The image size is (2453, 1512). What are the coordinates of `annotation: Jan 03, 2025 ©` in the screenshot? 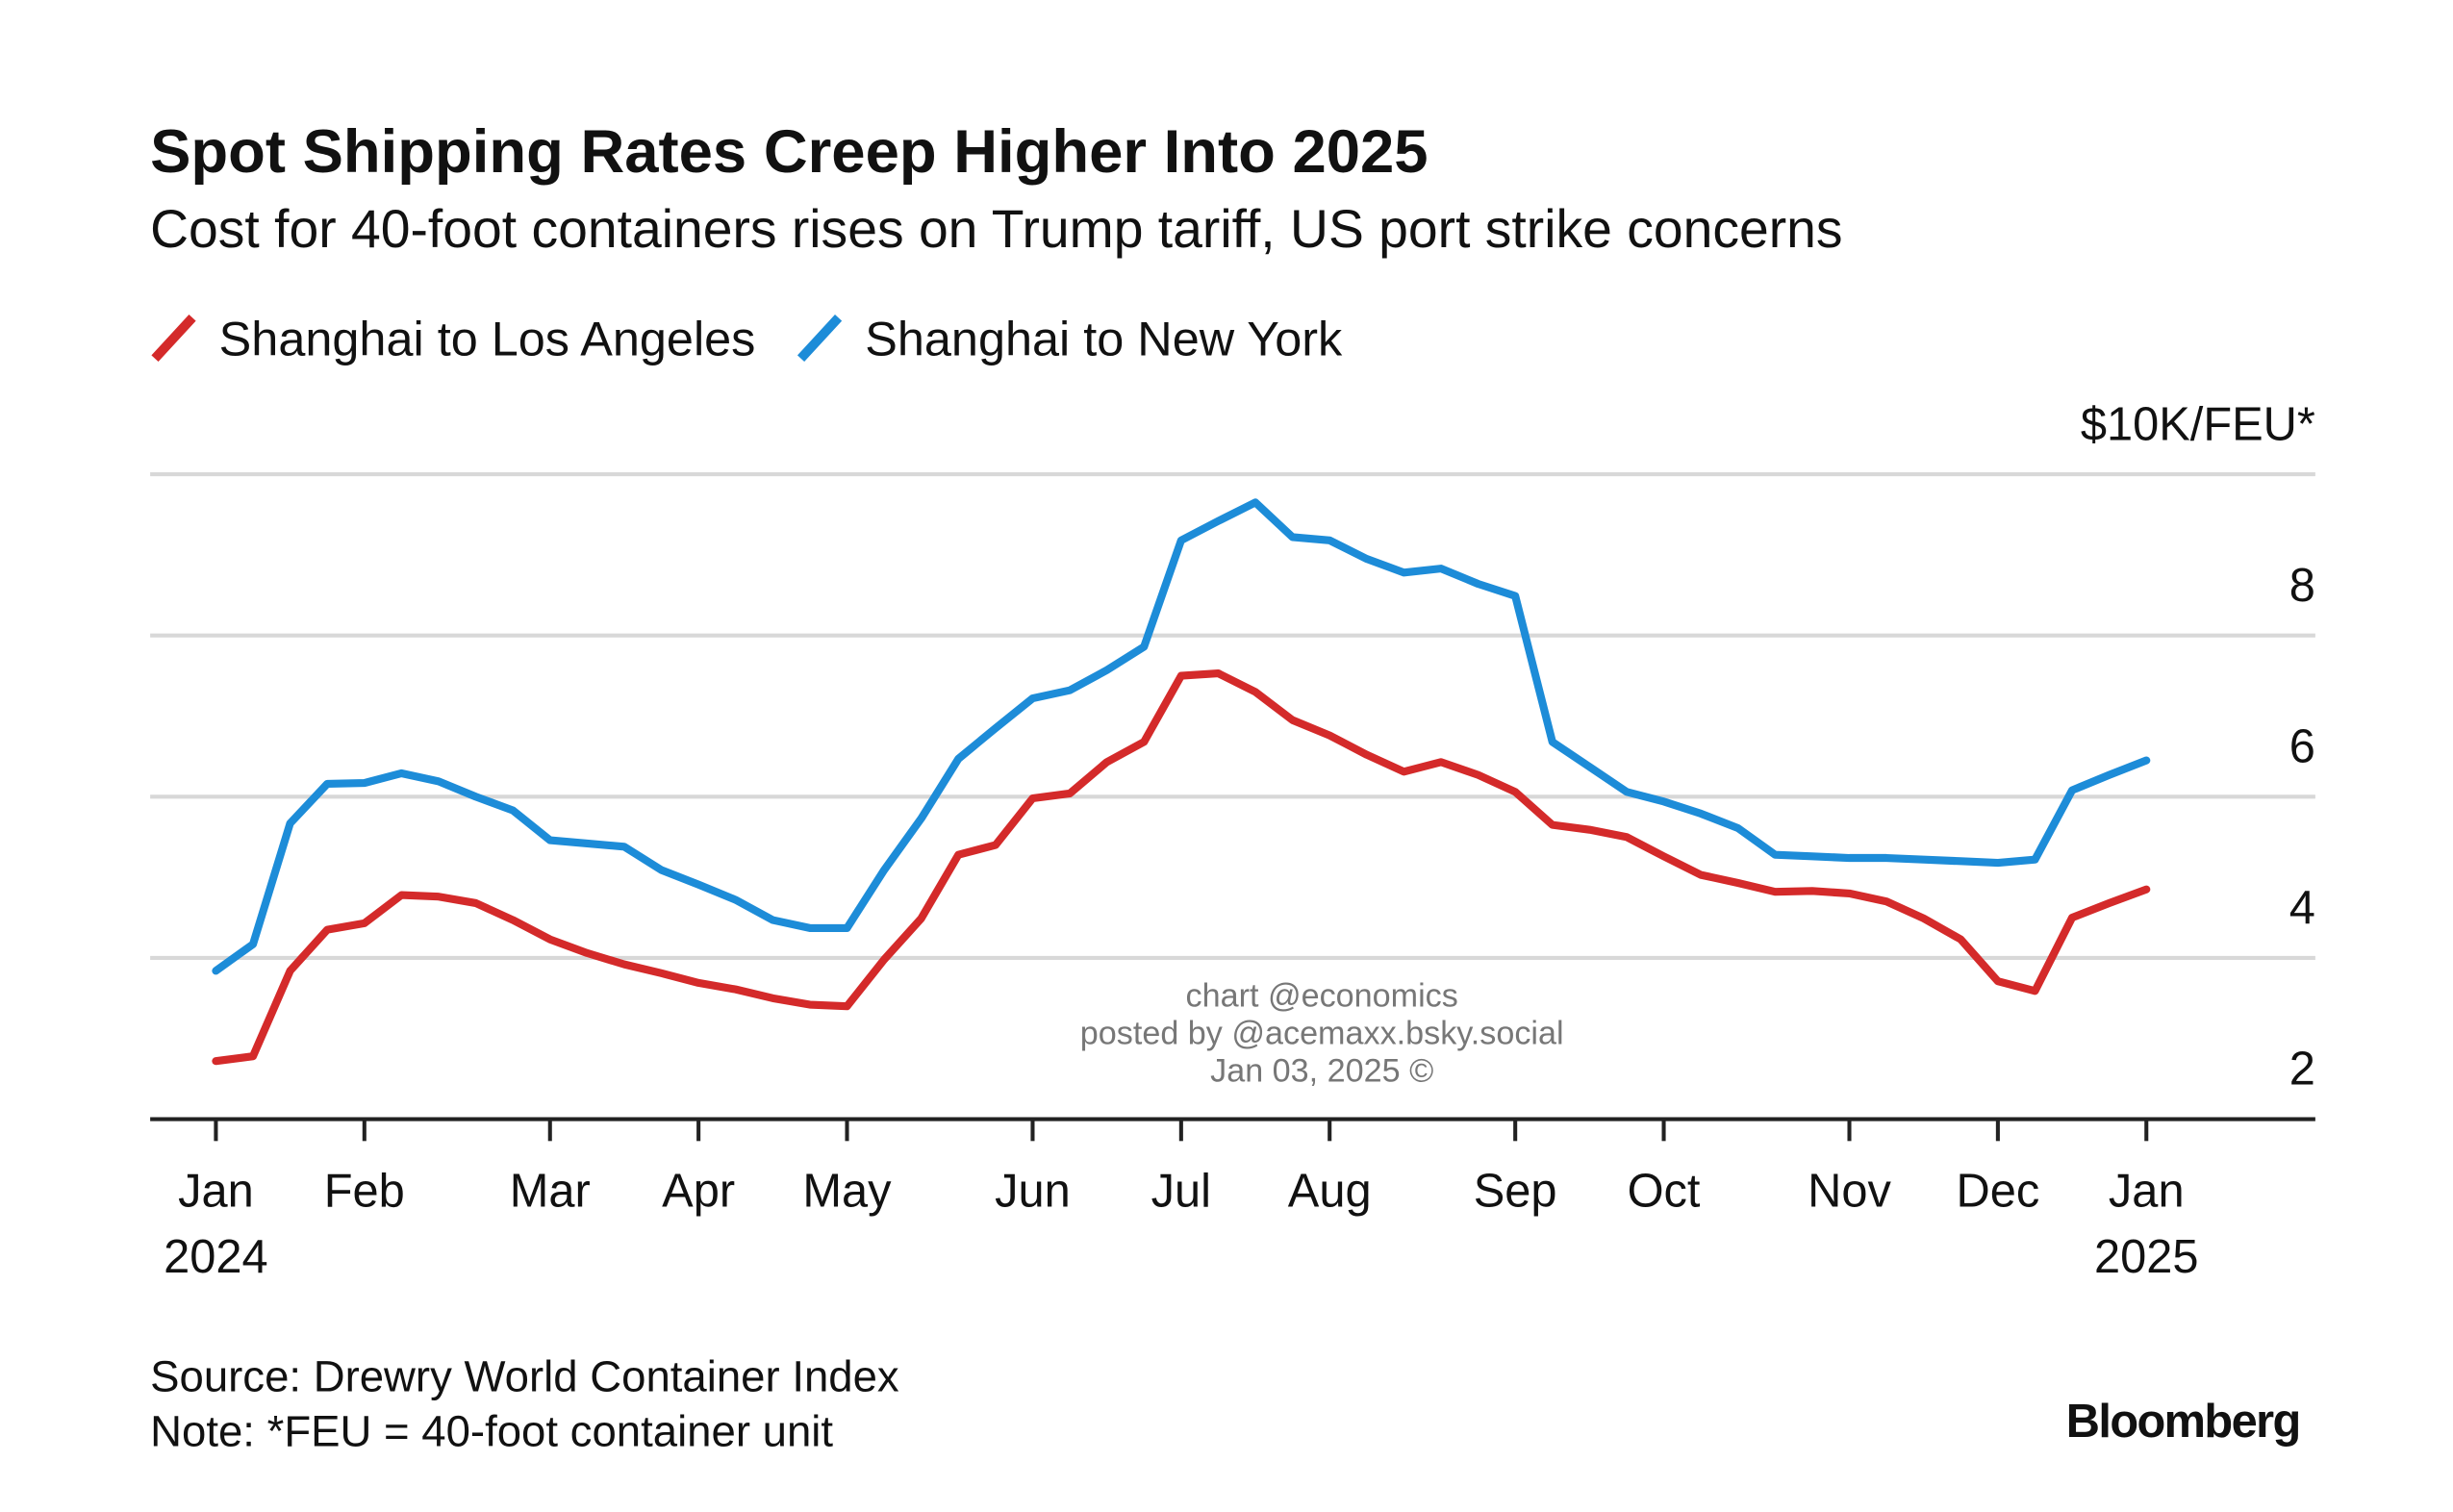 It's located at (1321, 1070).